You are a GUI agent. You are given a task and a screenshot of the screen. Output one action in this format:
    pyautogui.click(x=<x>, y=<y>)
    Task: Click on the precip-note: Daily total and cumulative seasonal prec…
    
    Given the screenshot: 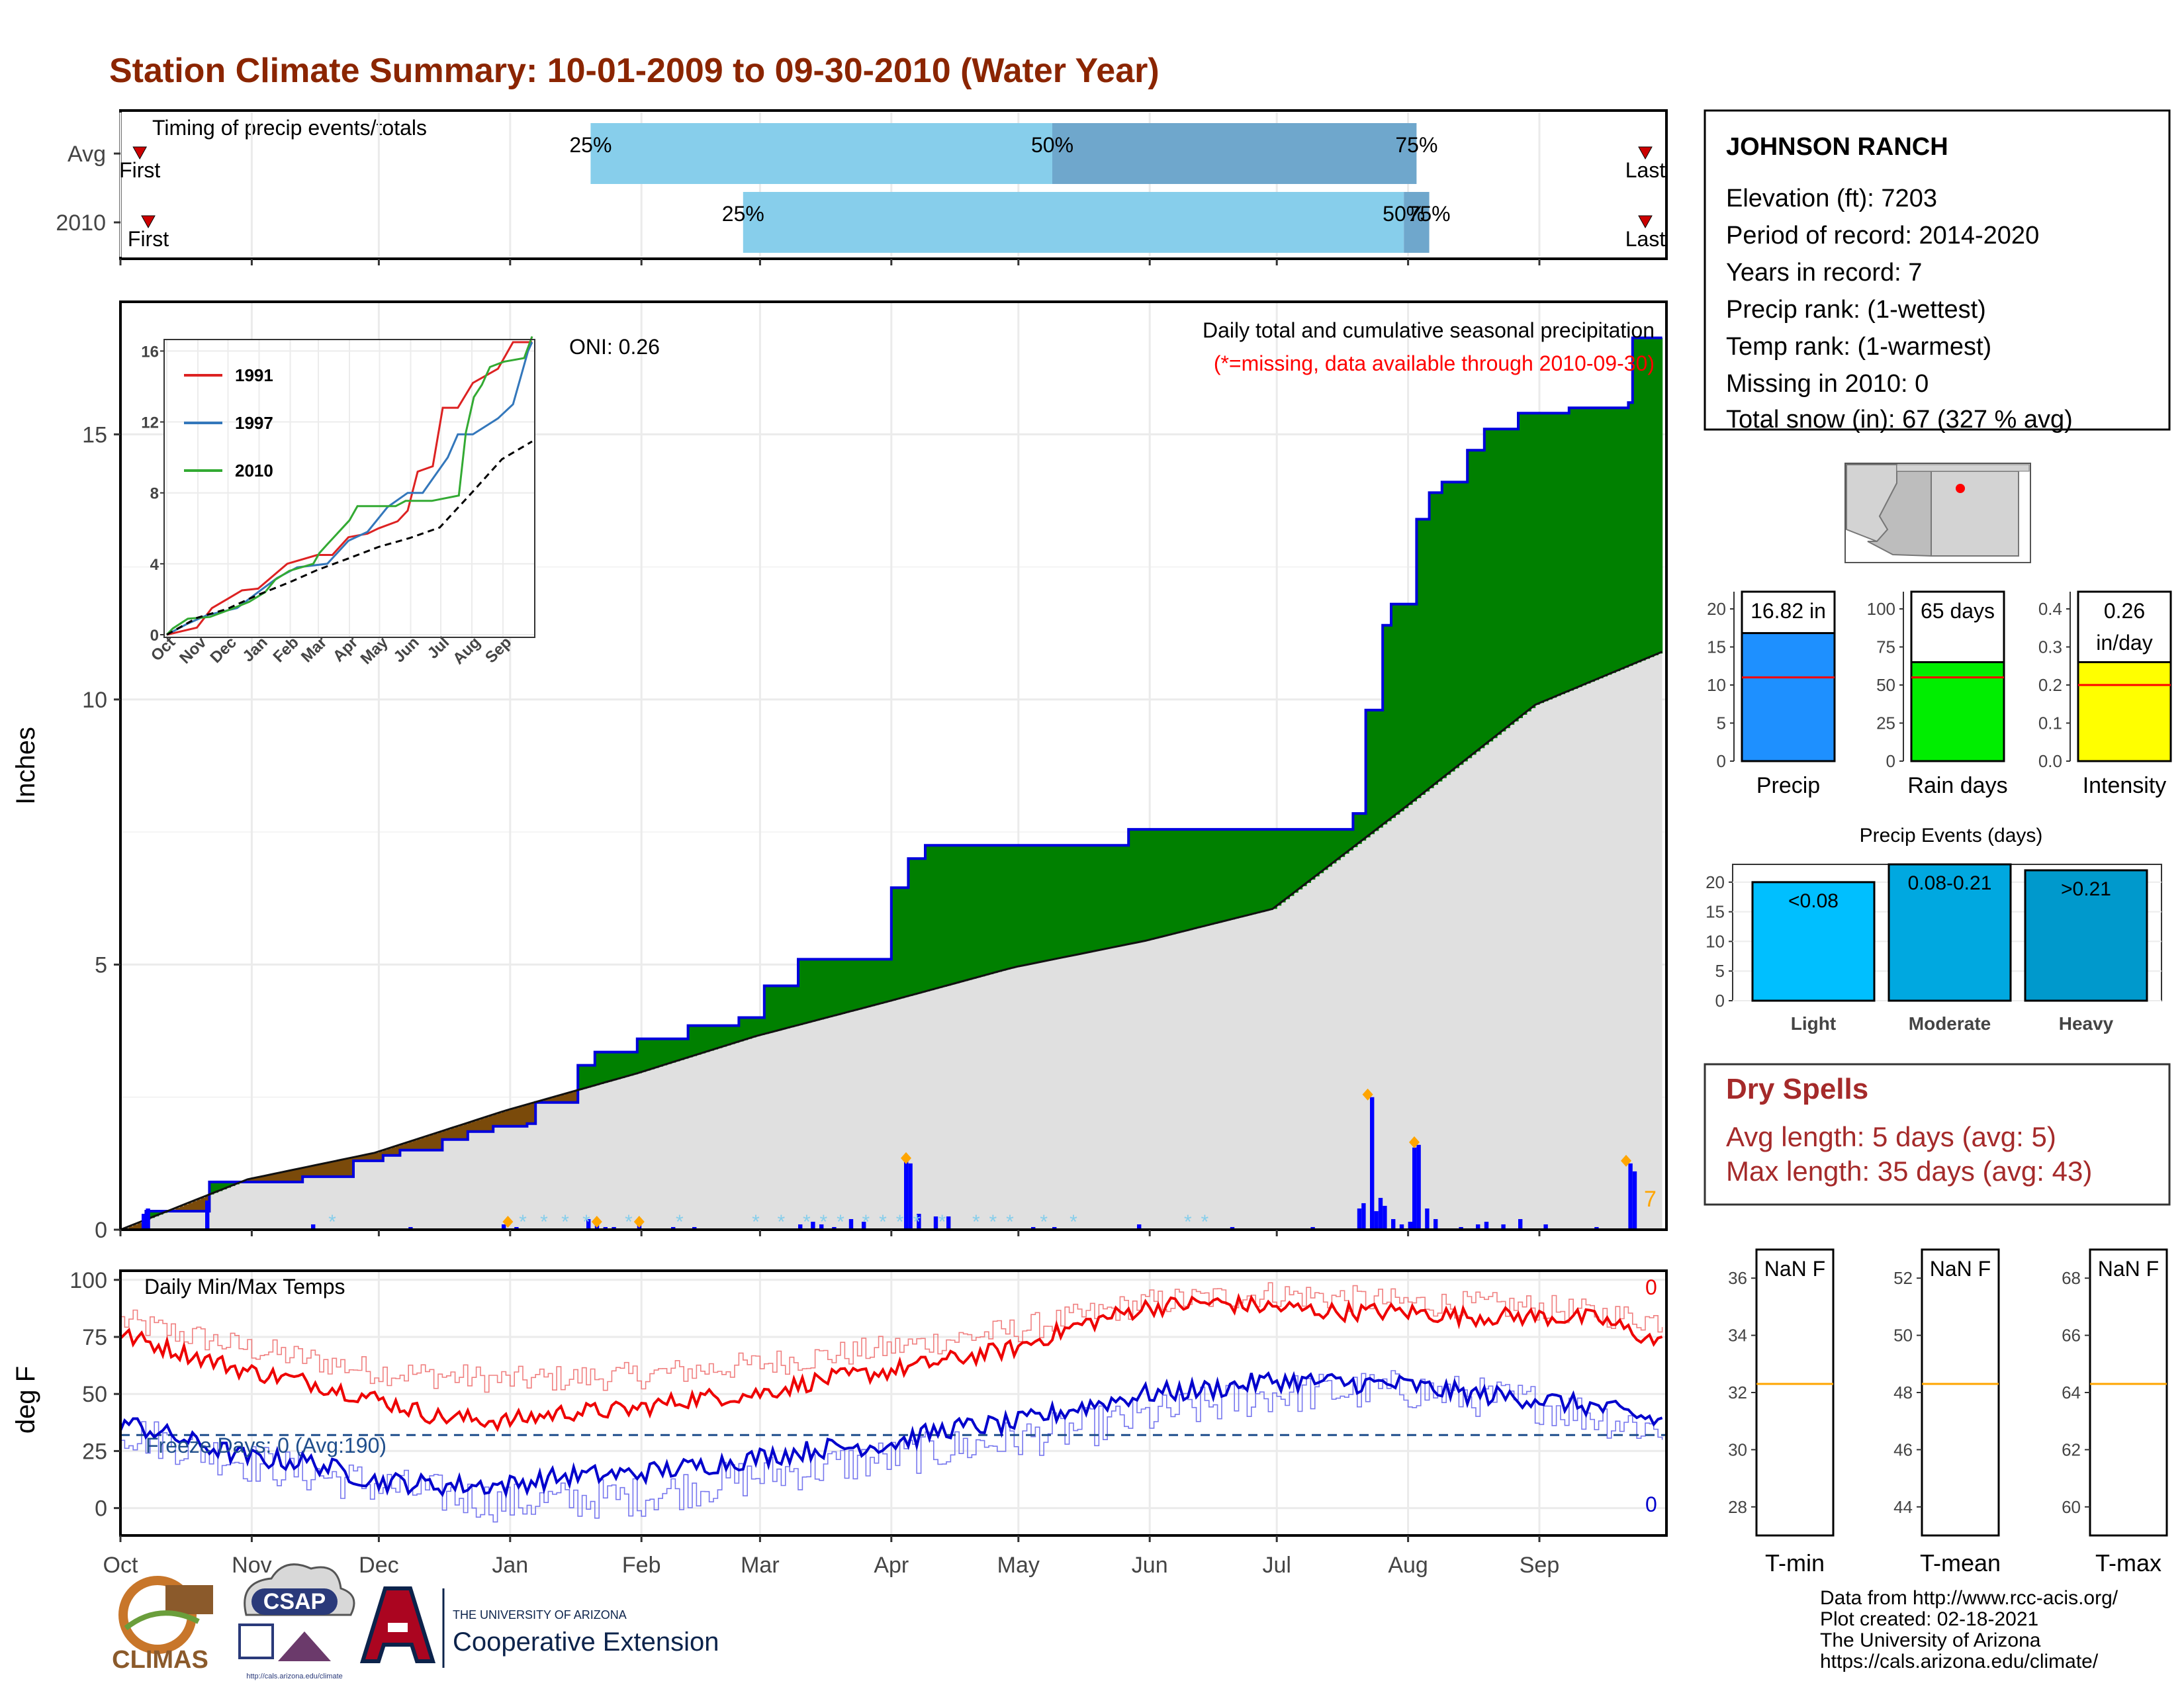 What is the action you would take?
    pyautogui.click(x=1429, y=330)
    